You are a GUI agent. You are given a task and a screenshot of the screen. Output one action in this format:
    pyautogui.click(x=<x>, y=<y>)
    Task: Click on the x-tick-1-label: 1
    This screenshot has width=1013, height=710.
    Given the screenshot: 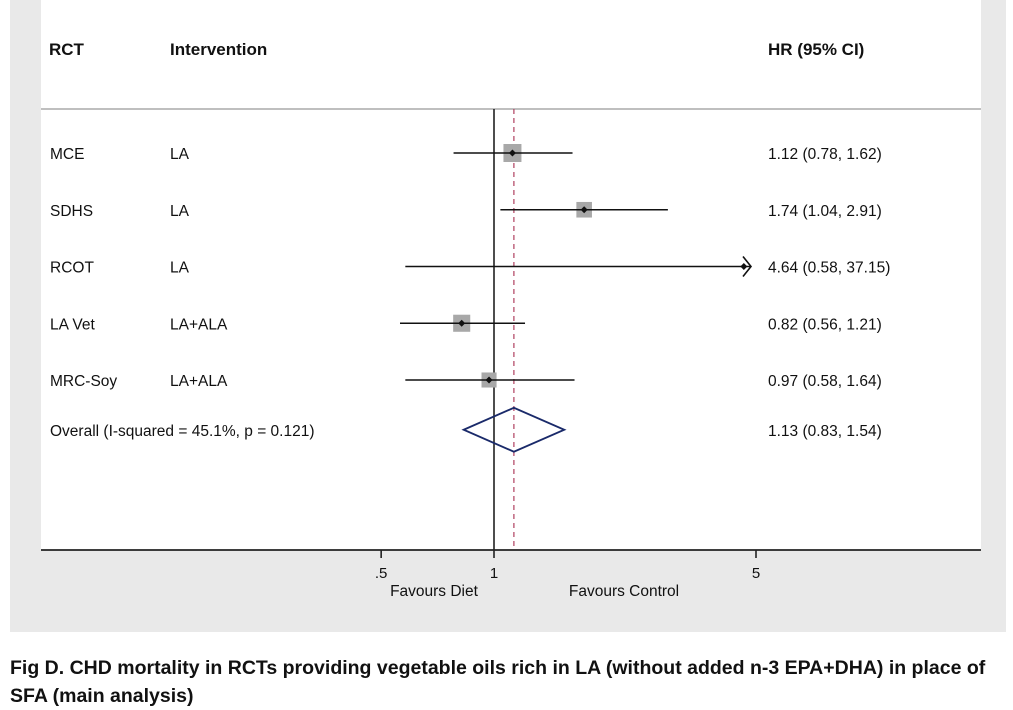 What is the action you would take?
    pyautogui.click(x=494, y=573)
    